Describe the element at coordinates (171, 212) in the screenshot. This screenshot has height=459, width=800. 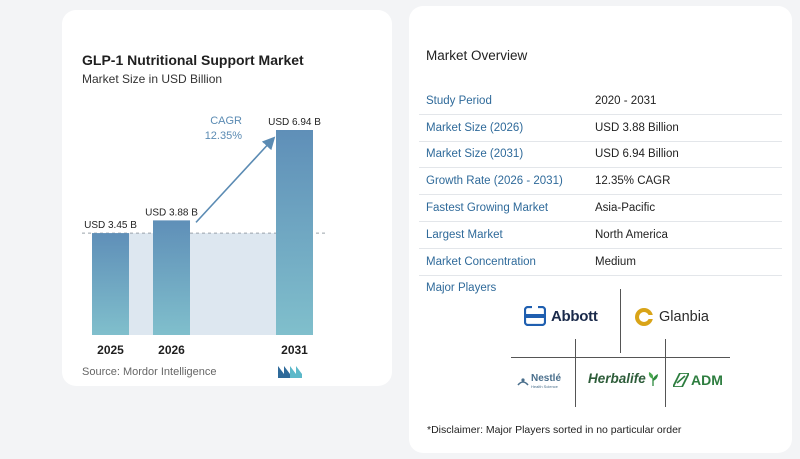
I see `bar-value-label: USD 3.88 B` at that location.